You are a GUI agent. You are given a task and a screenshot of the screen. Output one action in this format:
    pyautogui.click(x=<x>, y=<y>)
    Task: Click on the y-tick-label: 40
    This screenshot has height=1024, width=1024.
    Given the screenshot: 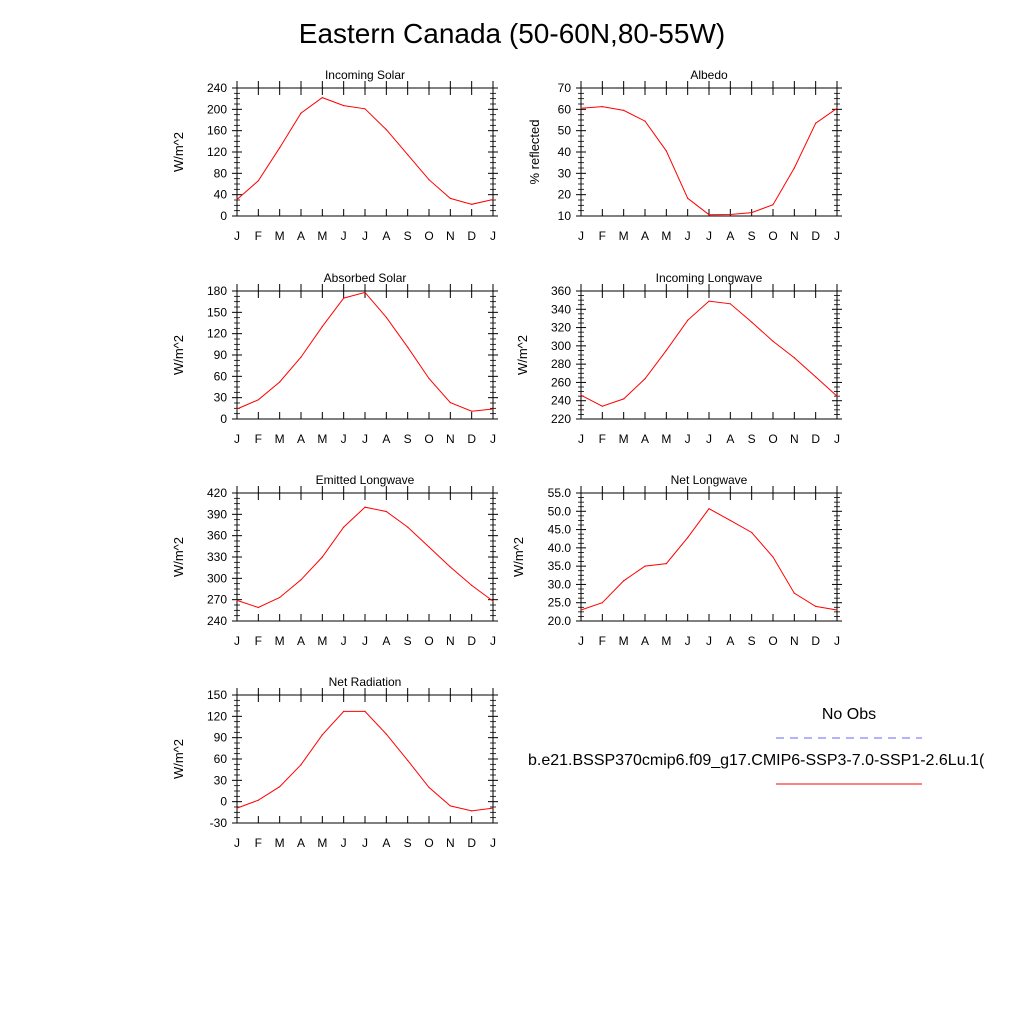 What is the action you would take?
    pyautogui.click(x=565, y=152)
    